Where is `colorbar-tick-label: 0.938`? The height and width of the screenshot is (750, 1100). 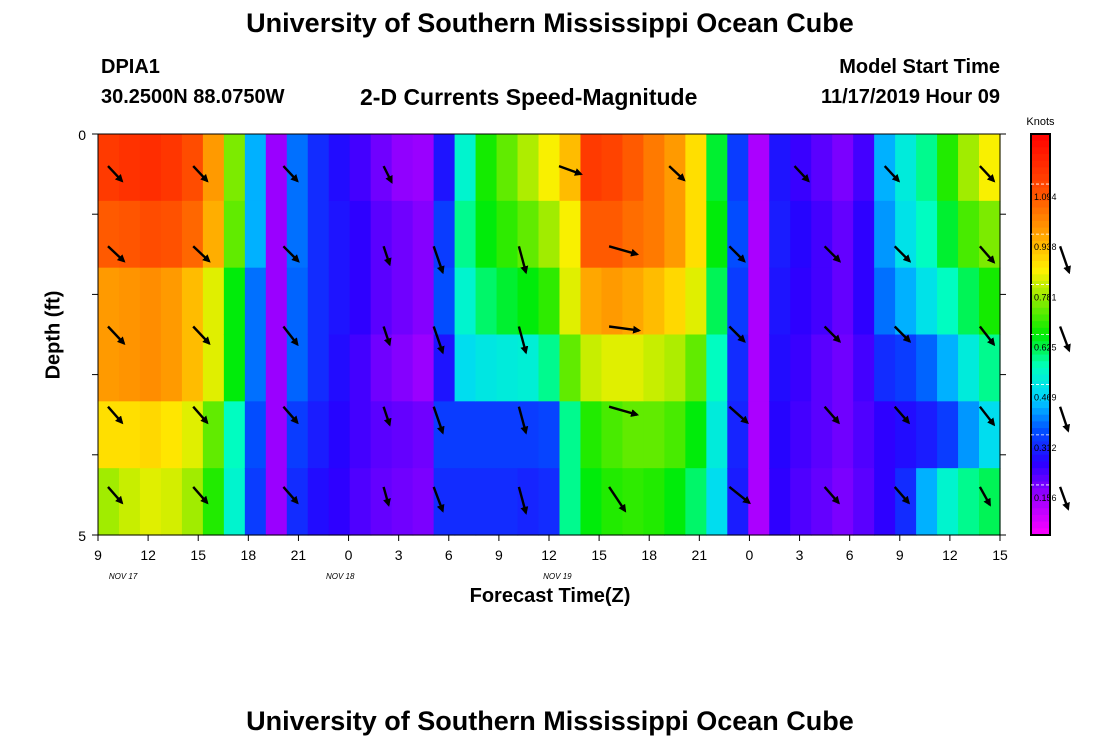 colorbar-tick-label: 0.938 is located at coordinates (1045, 247).